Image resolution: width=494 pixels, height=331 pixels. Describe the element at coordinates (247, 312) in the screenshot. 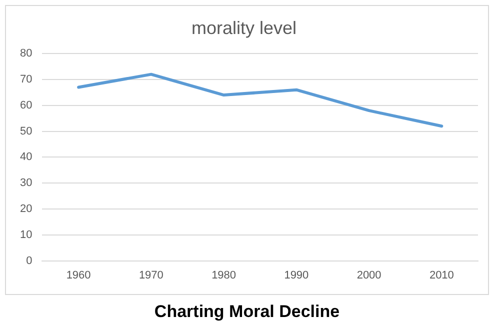

I see `text: Charting Moral Decline` at that location.